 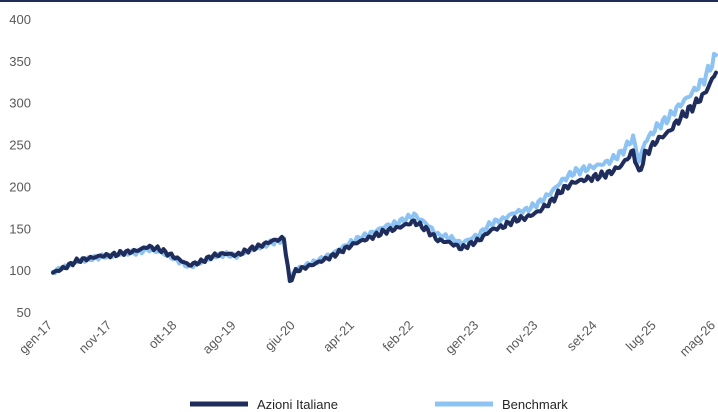 I want to click on y-tick-label: 50, so click(x=24, y=312).